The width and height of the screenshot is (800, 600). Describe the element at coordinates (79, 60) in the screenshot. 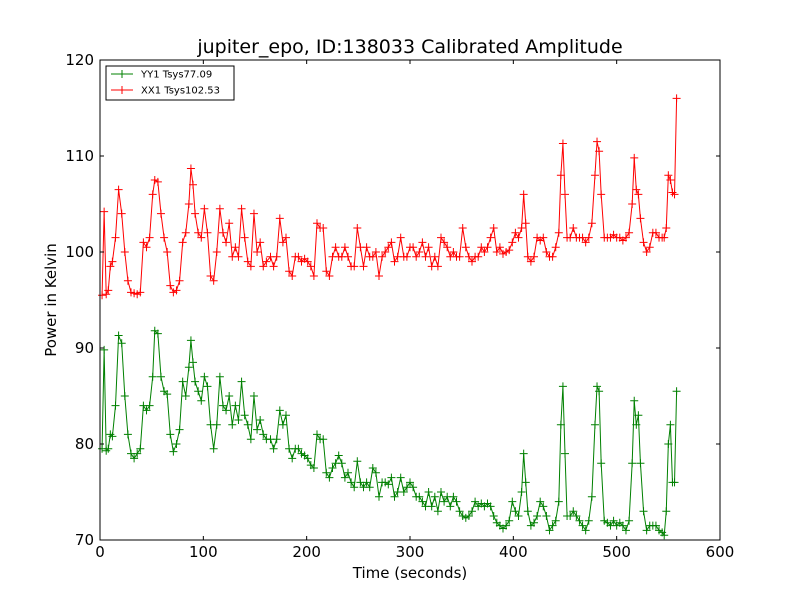

I see `y-tick-label-5: 120` at that location.